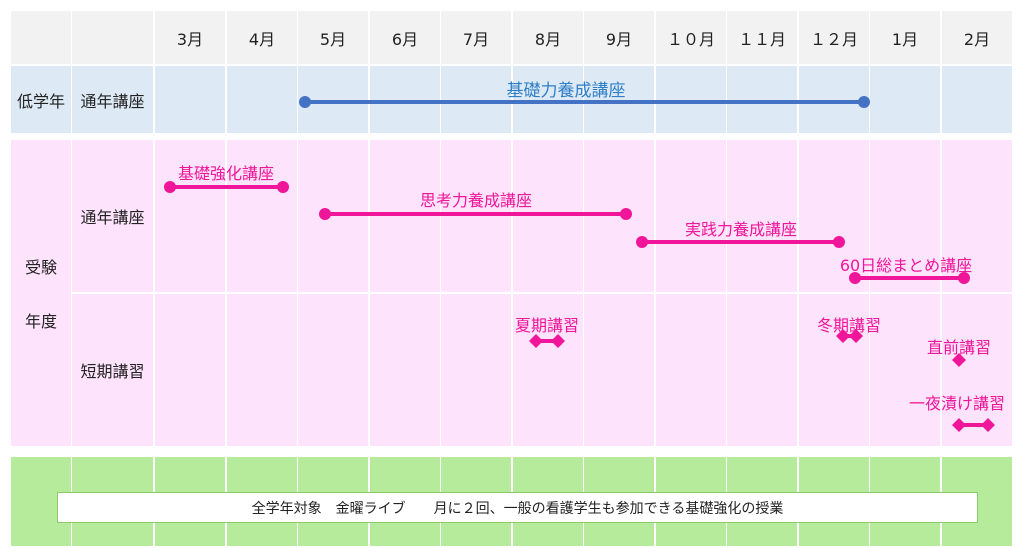 The height and width of the screenshot is (548, 1024). Describe the element at coordinates (517, 507) in the screenshot. I see `friday-live-note: 全学年対象 金曜ライブ 月に２回、一般の看護学生も参加できる基礎強化の授業` at that location.